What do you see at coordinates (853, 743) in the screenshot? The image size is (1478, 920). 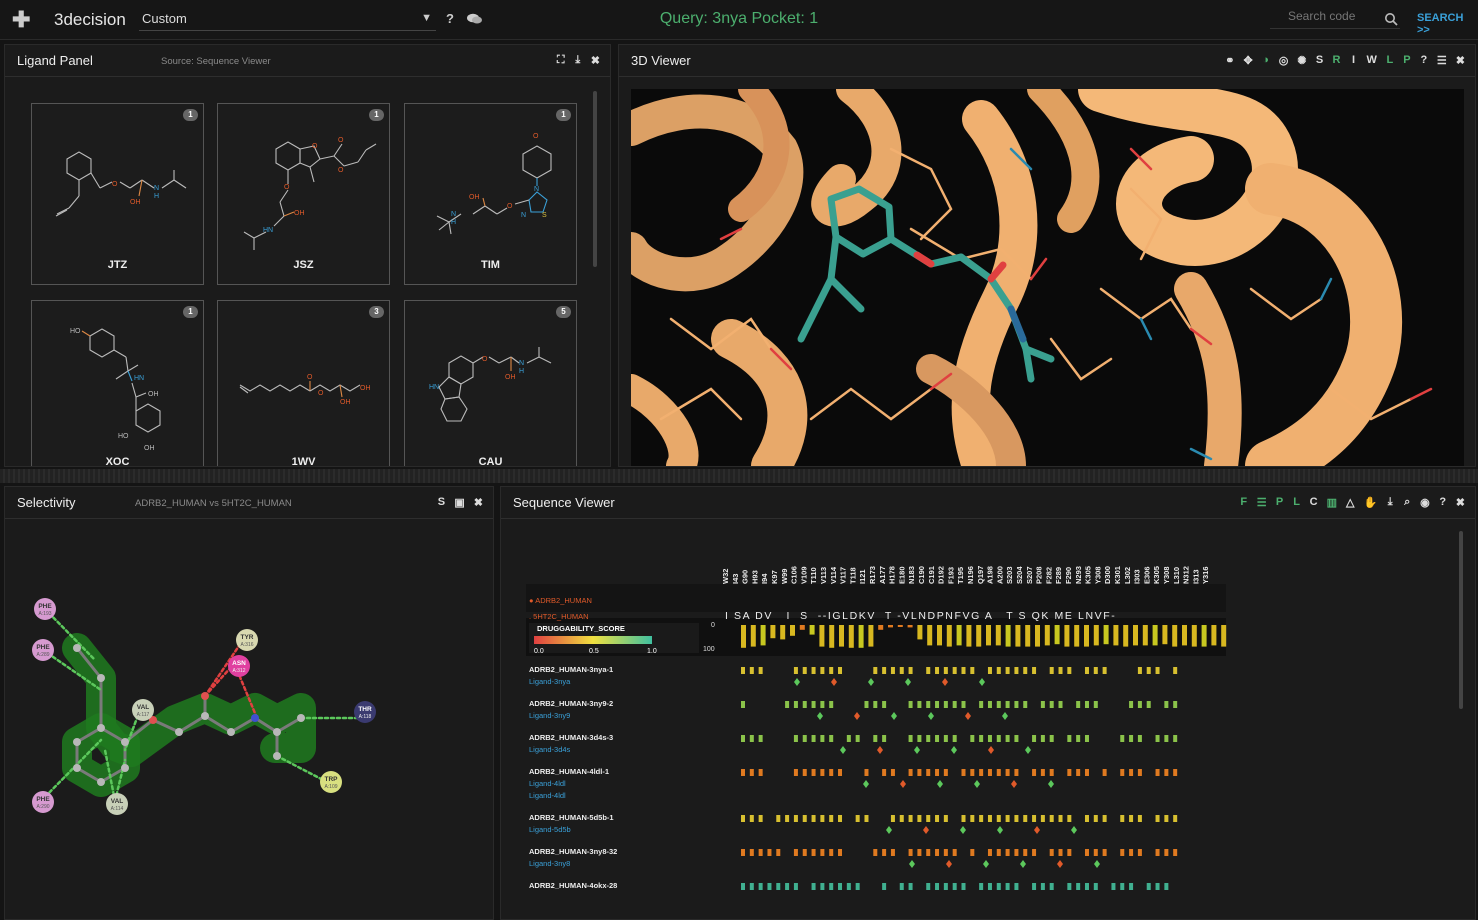 I see `alignment-row: ADRB2_HUMAN-3d4s-3 Ligand-3d4s` at bounding box center [853, 743].